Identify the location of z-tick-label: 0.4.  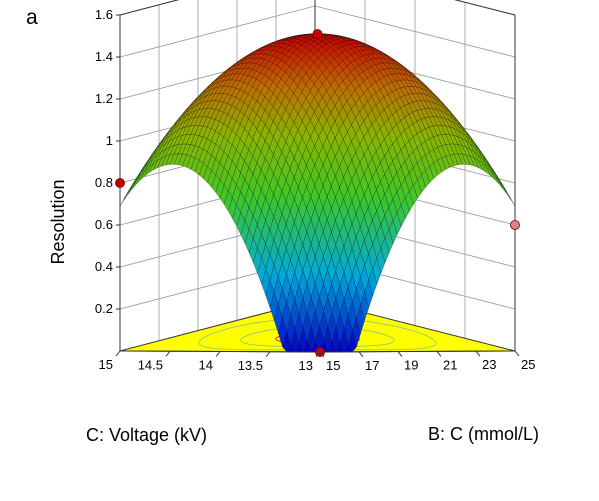
(104, 266).